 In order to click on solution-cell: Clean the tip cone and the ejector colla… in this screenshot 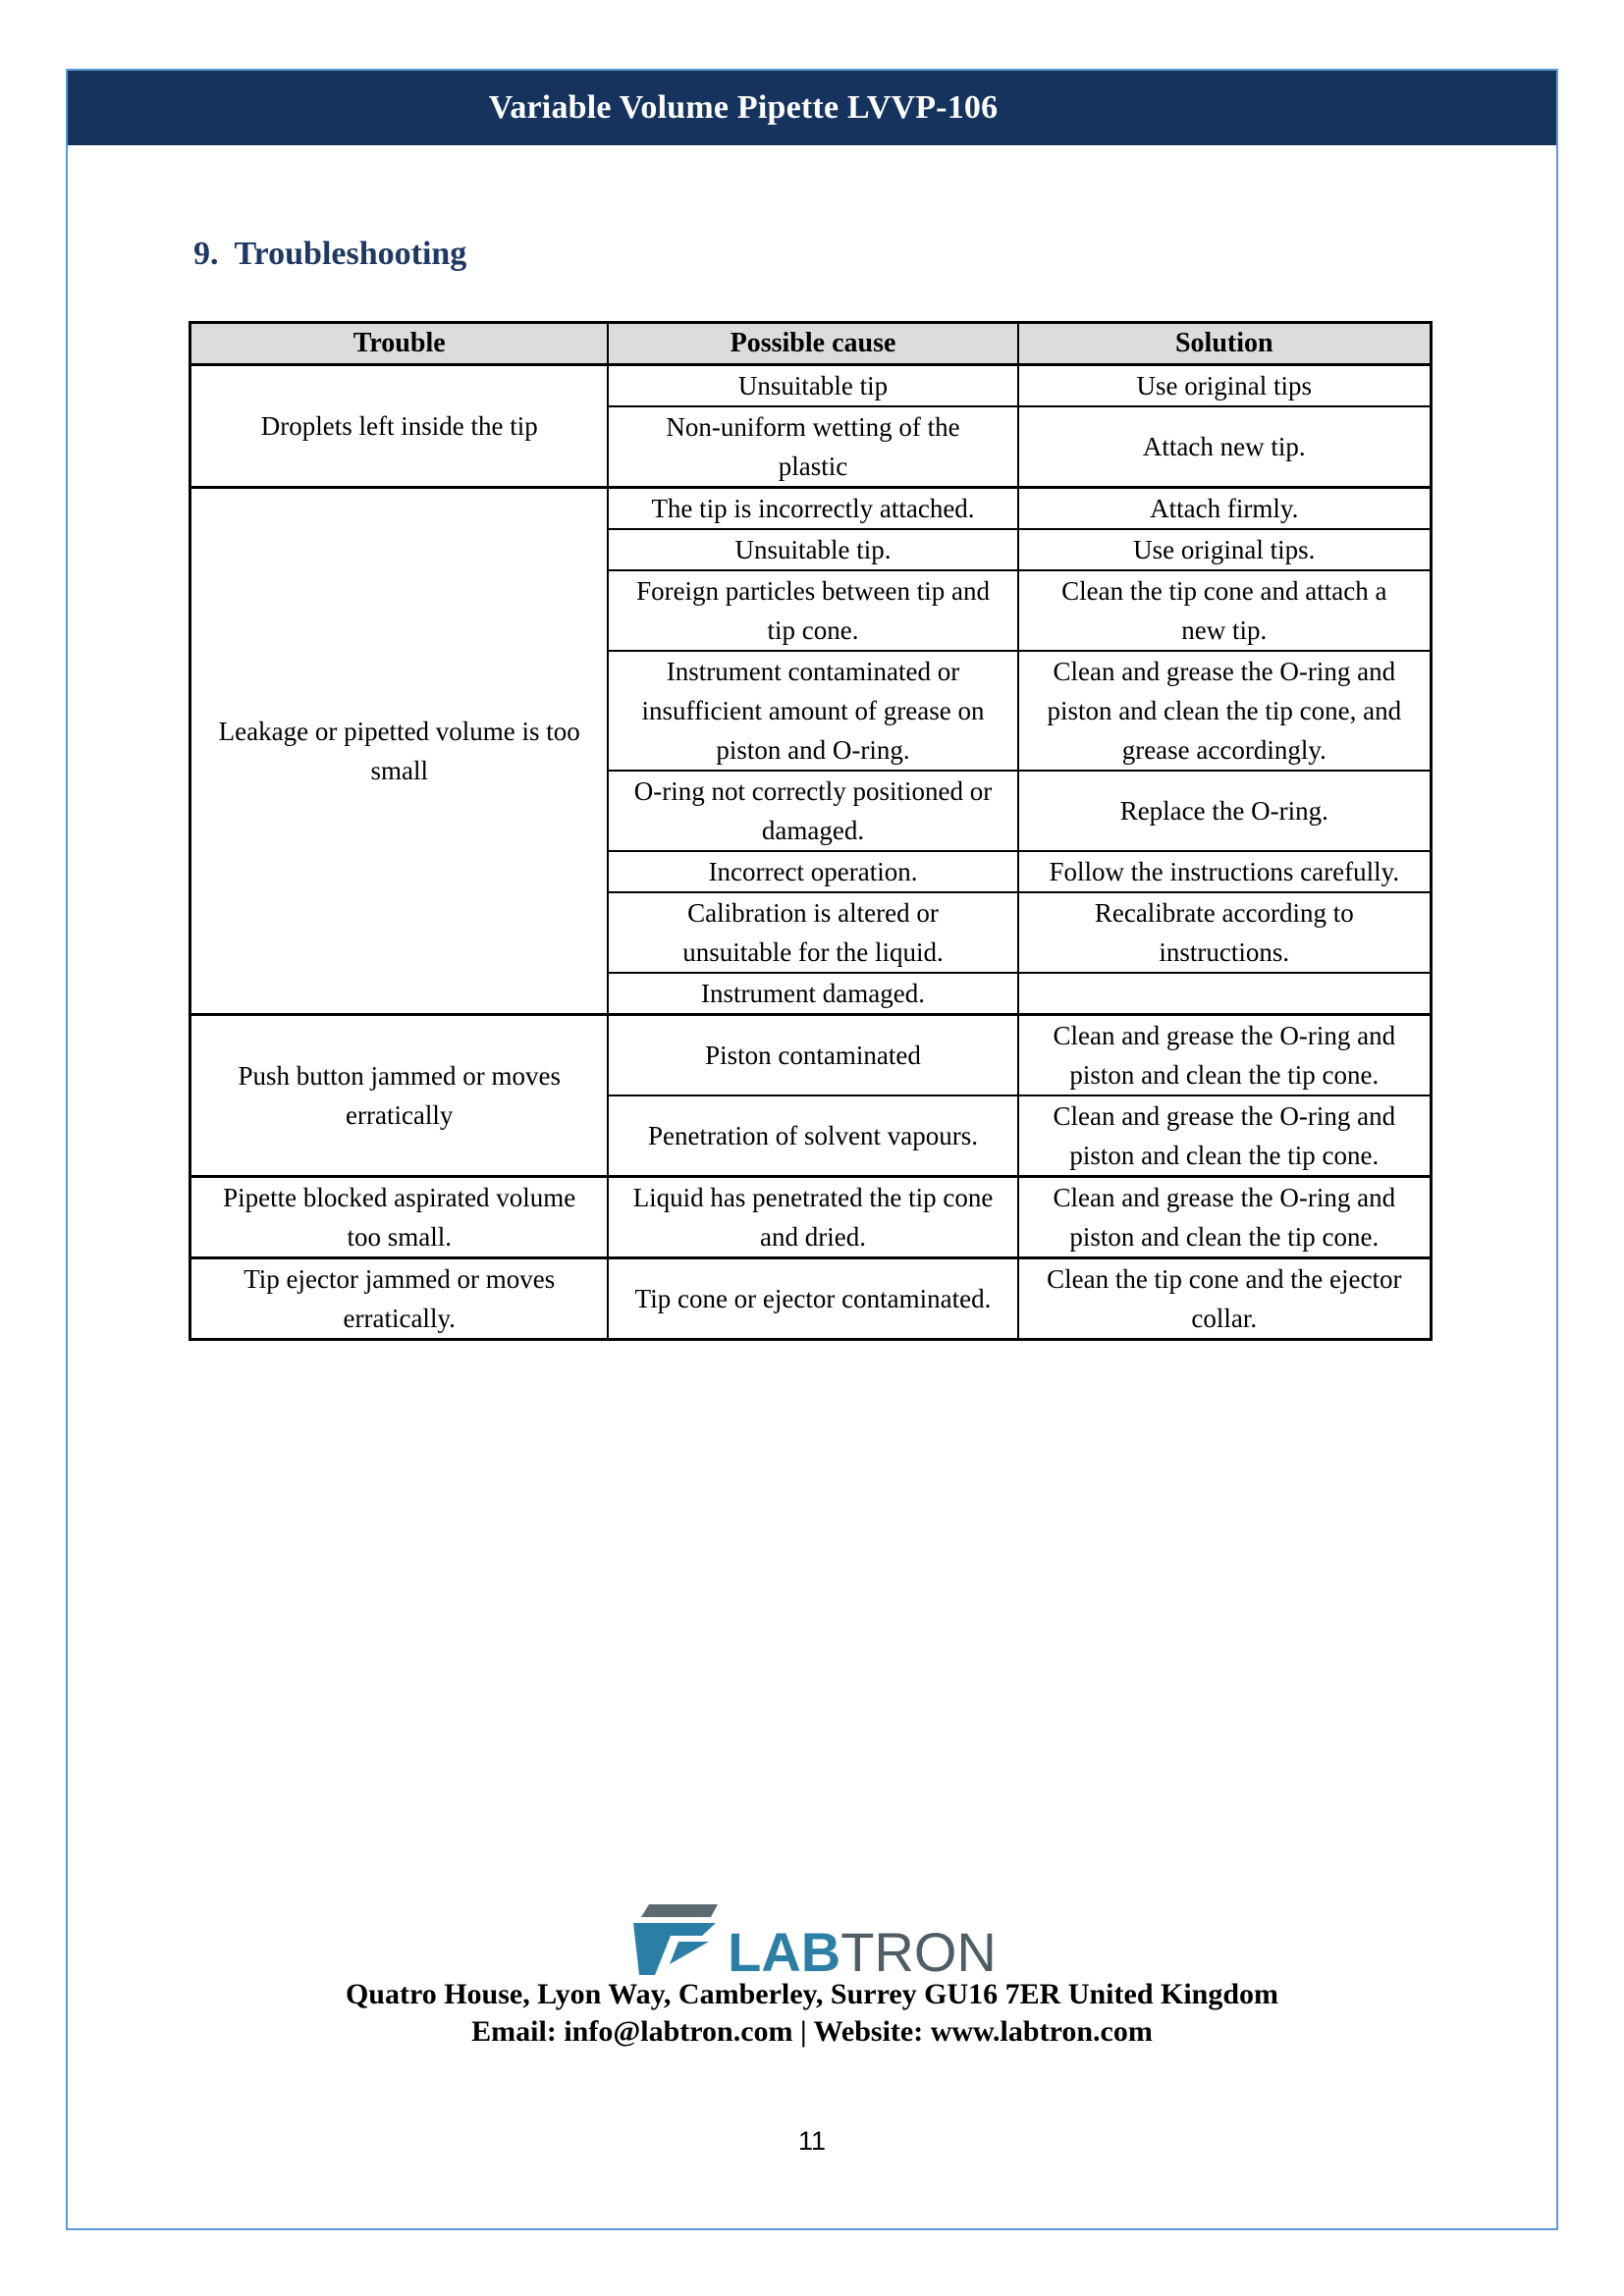, I will do `click(1224, 1299)`.